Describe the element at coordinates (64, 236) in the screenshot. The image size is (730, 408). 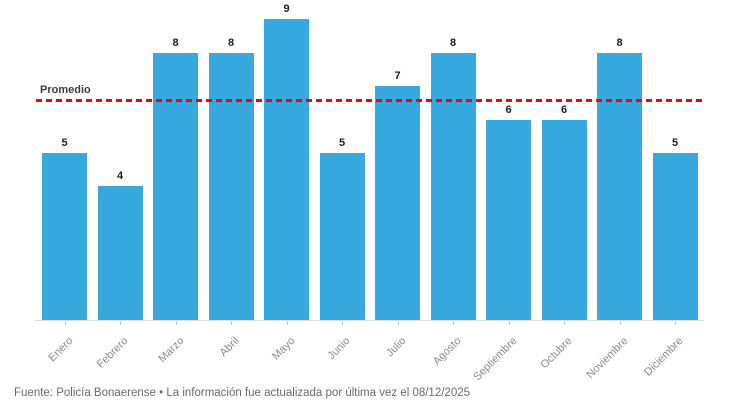
I see `bar-enero` at that location.